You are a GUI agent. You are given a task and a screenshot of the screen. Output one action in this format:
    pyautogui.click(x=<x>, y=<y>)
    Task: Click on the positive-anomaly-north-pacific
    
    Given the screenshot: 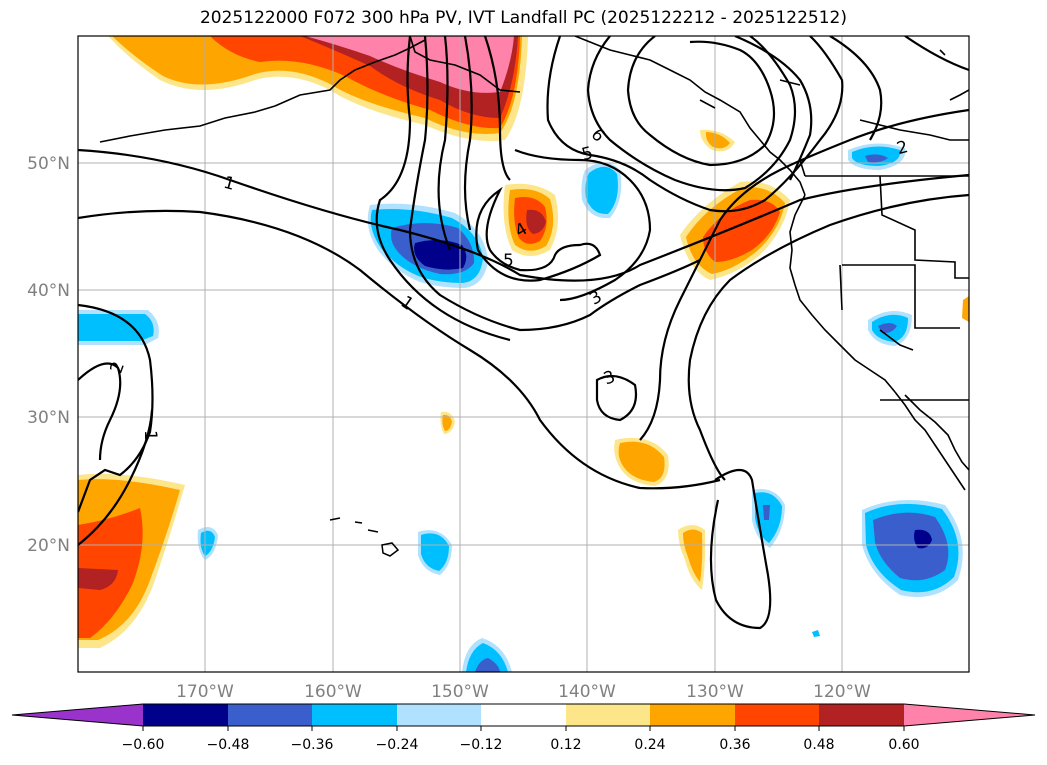 What is the action you would take?
    pyautogui.click(x=531, y=219)
    